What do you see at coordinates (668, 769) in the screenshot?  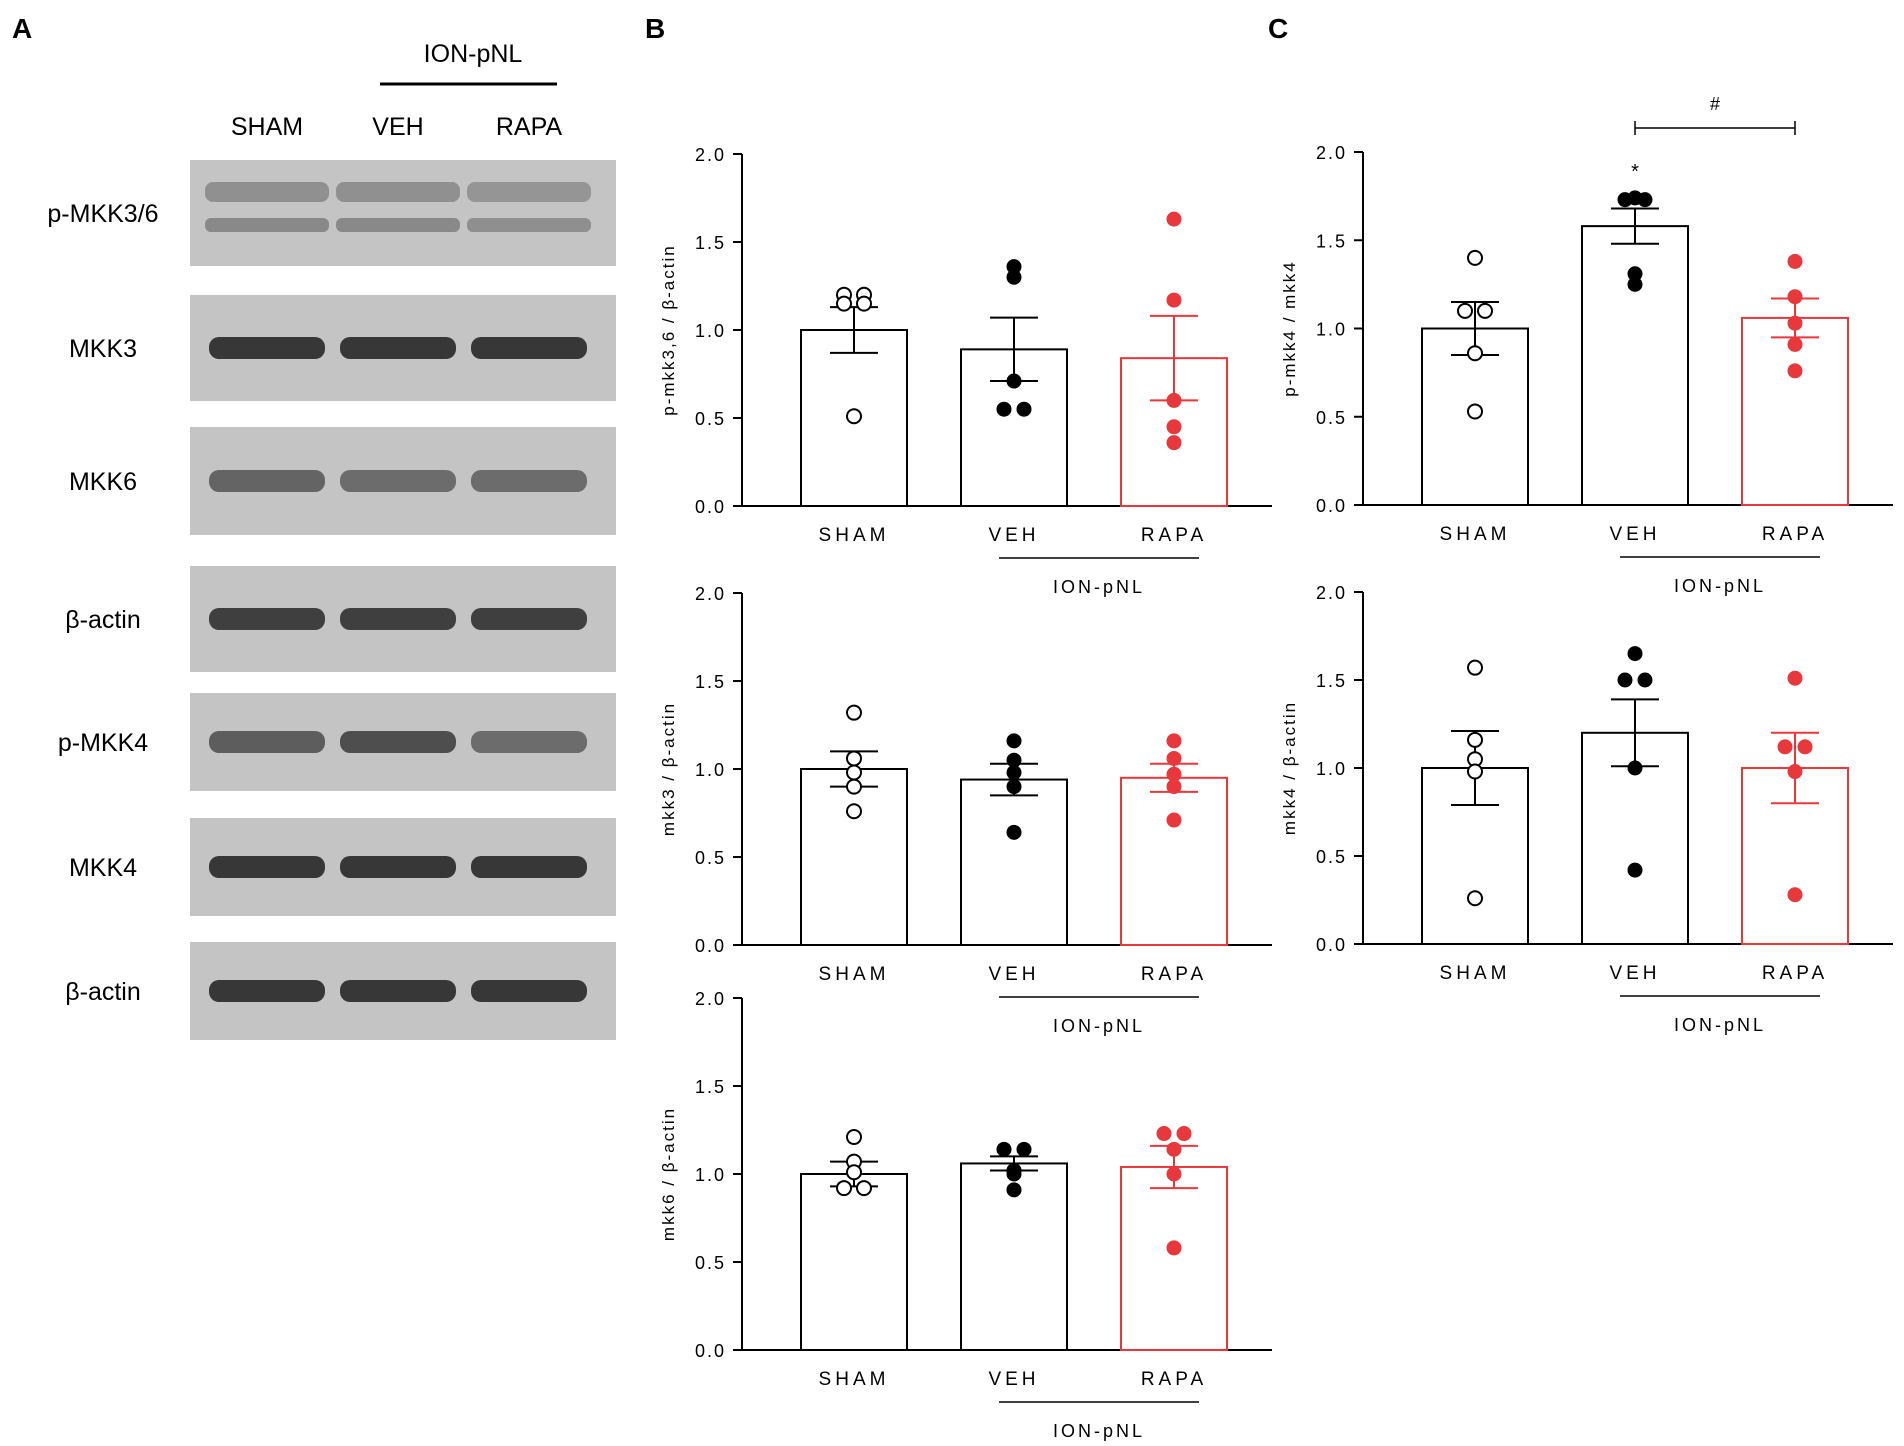 I see `y-axis-label: mkk3 / β-actin` at bounding box center [668, 769].